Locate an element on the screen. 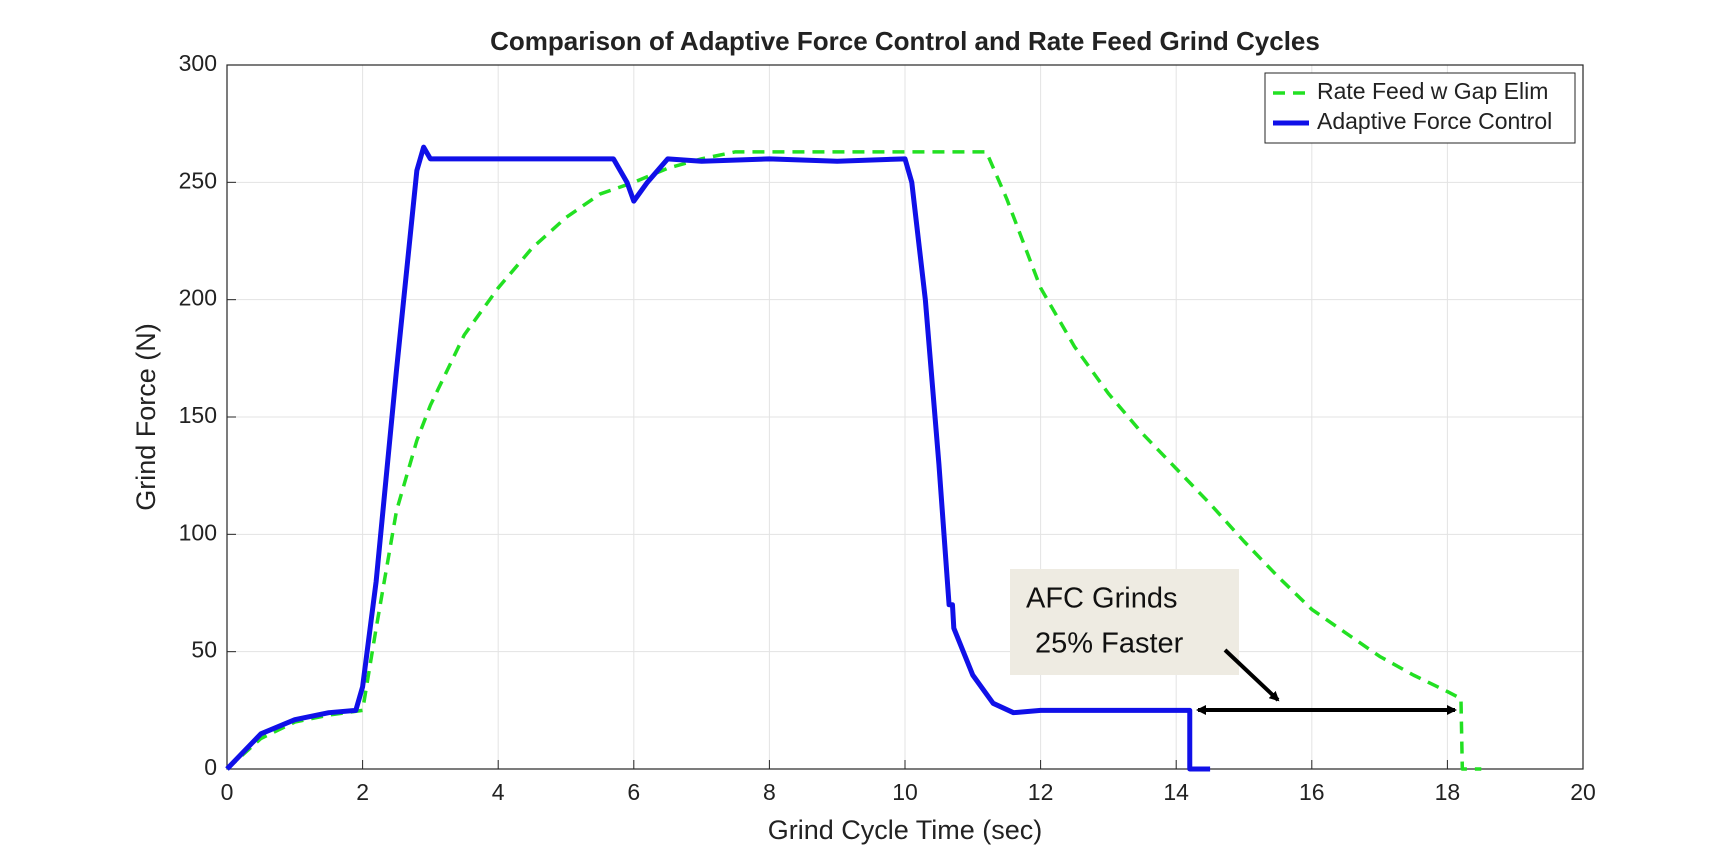  annotation-arrow is located at coordinates (1251, 675).